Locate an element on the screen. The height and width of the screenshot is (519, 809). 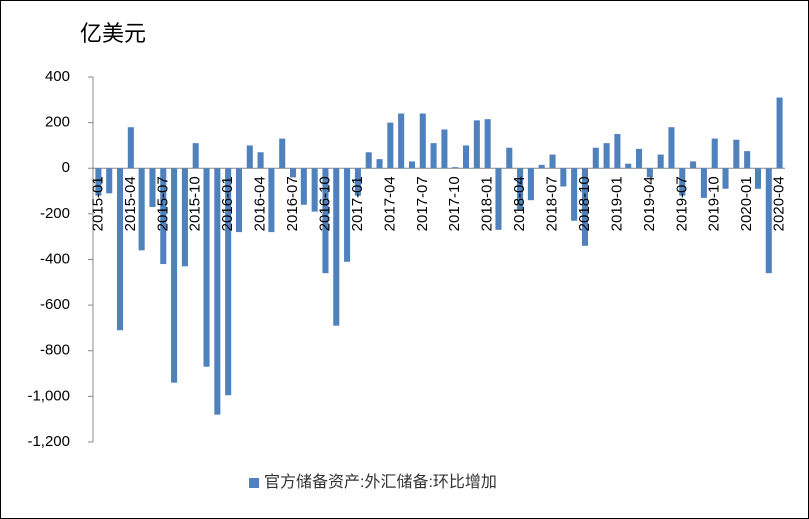
chart-title: 亿美元 is located at coordinates (113, 33).